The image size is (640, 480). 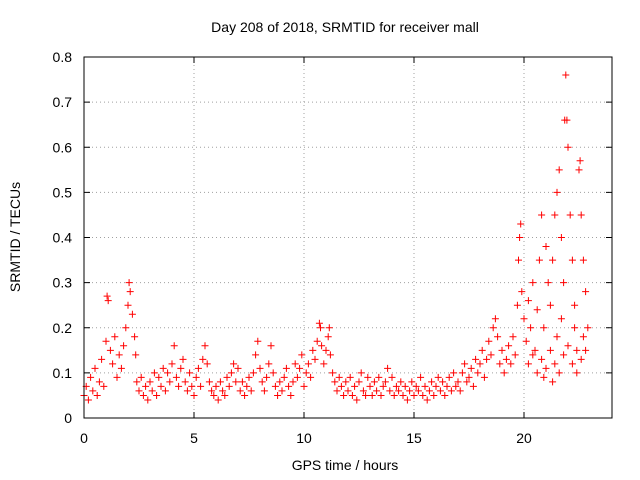 I want to click on x-tick-label: 10, so click(x=304, y=438).